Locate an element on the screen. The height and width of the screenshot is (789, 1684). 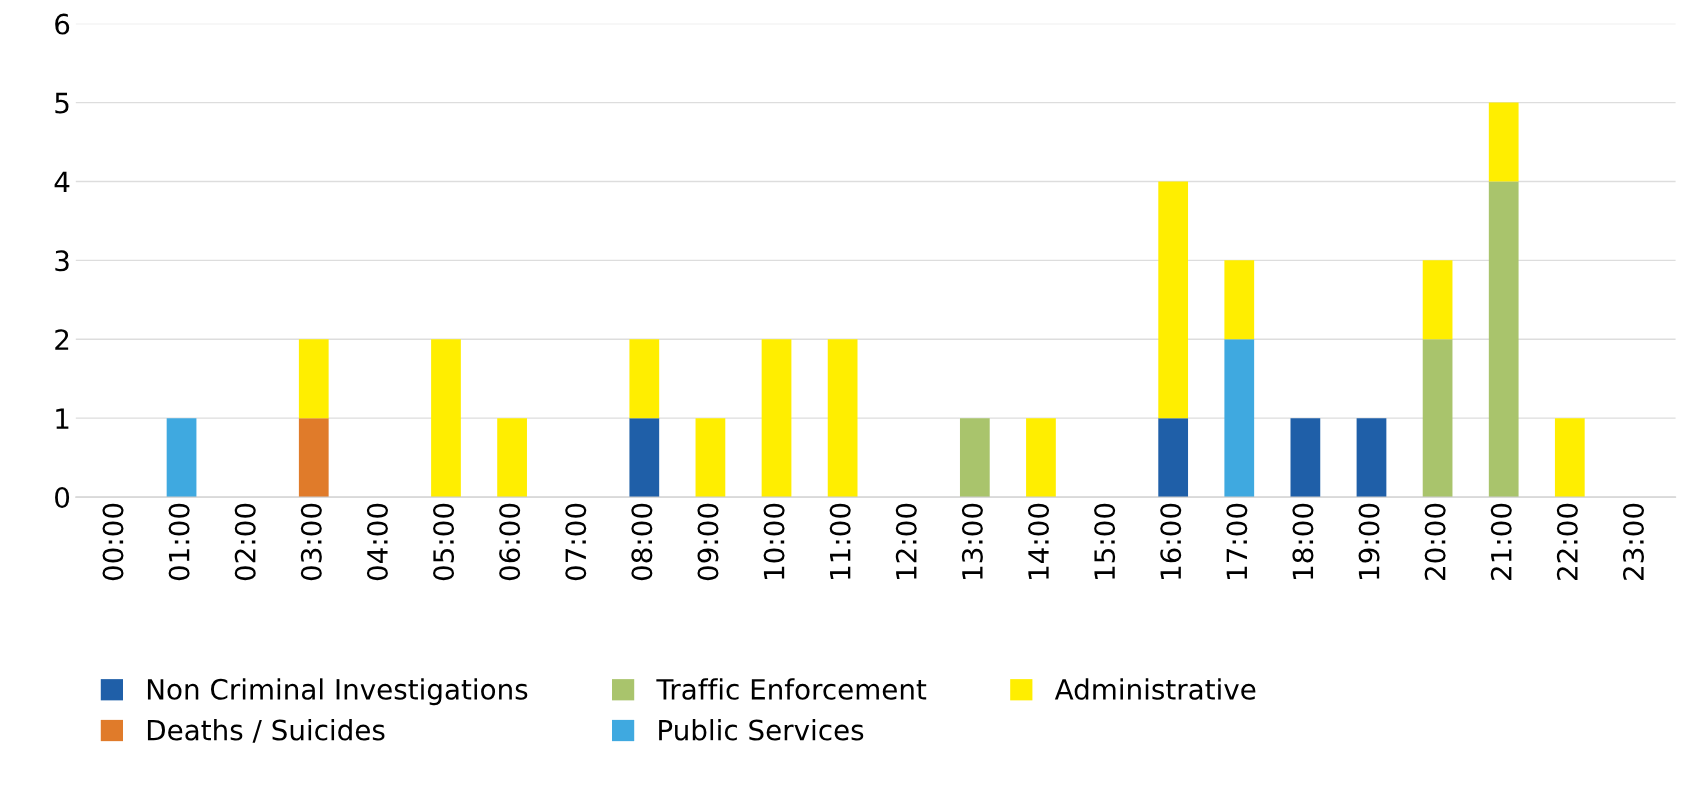
x-tick-label: 10:00 is located at coordinates (774, 541).